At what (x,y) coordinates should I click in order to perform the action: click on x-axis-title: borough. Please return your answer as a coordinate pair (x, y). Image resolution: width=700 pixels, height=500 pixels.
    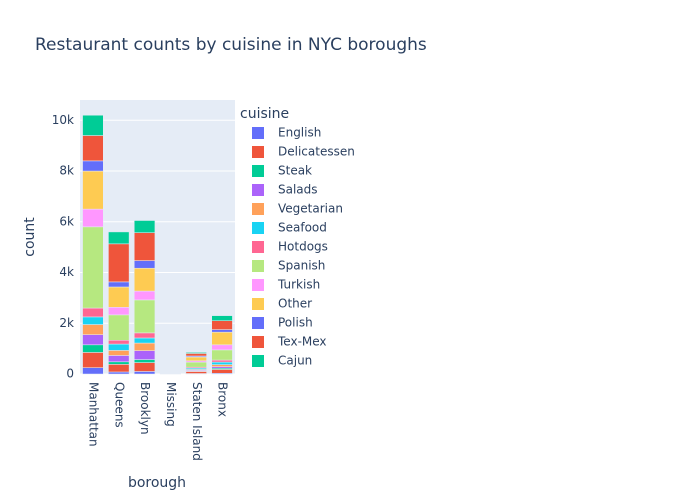
    Looking at the image, I should click on (157, 483).